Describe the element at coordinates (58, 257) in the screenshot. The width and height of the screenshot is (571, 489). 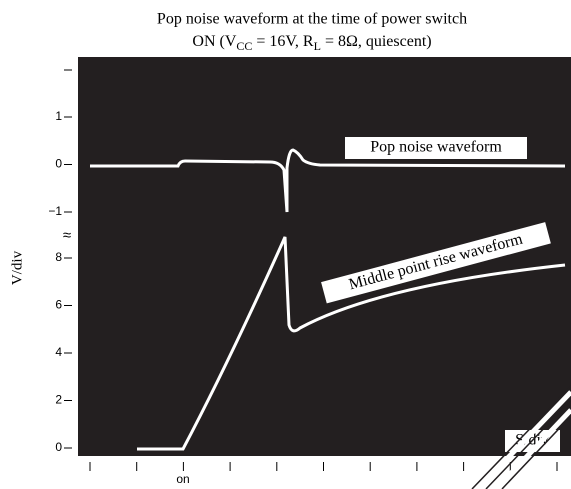
I see `y-tick-label: 8` at that location.